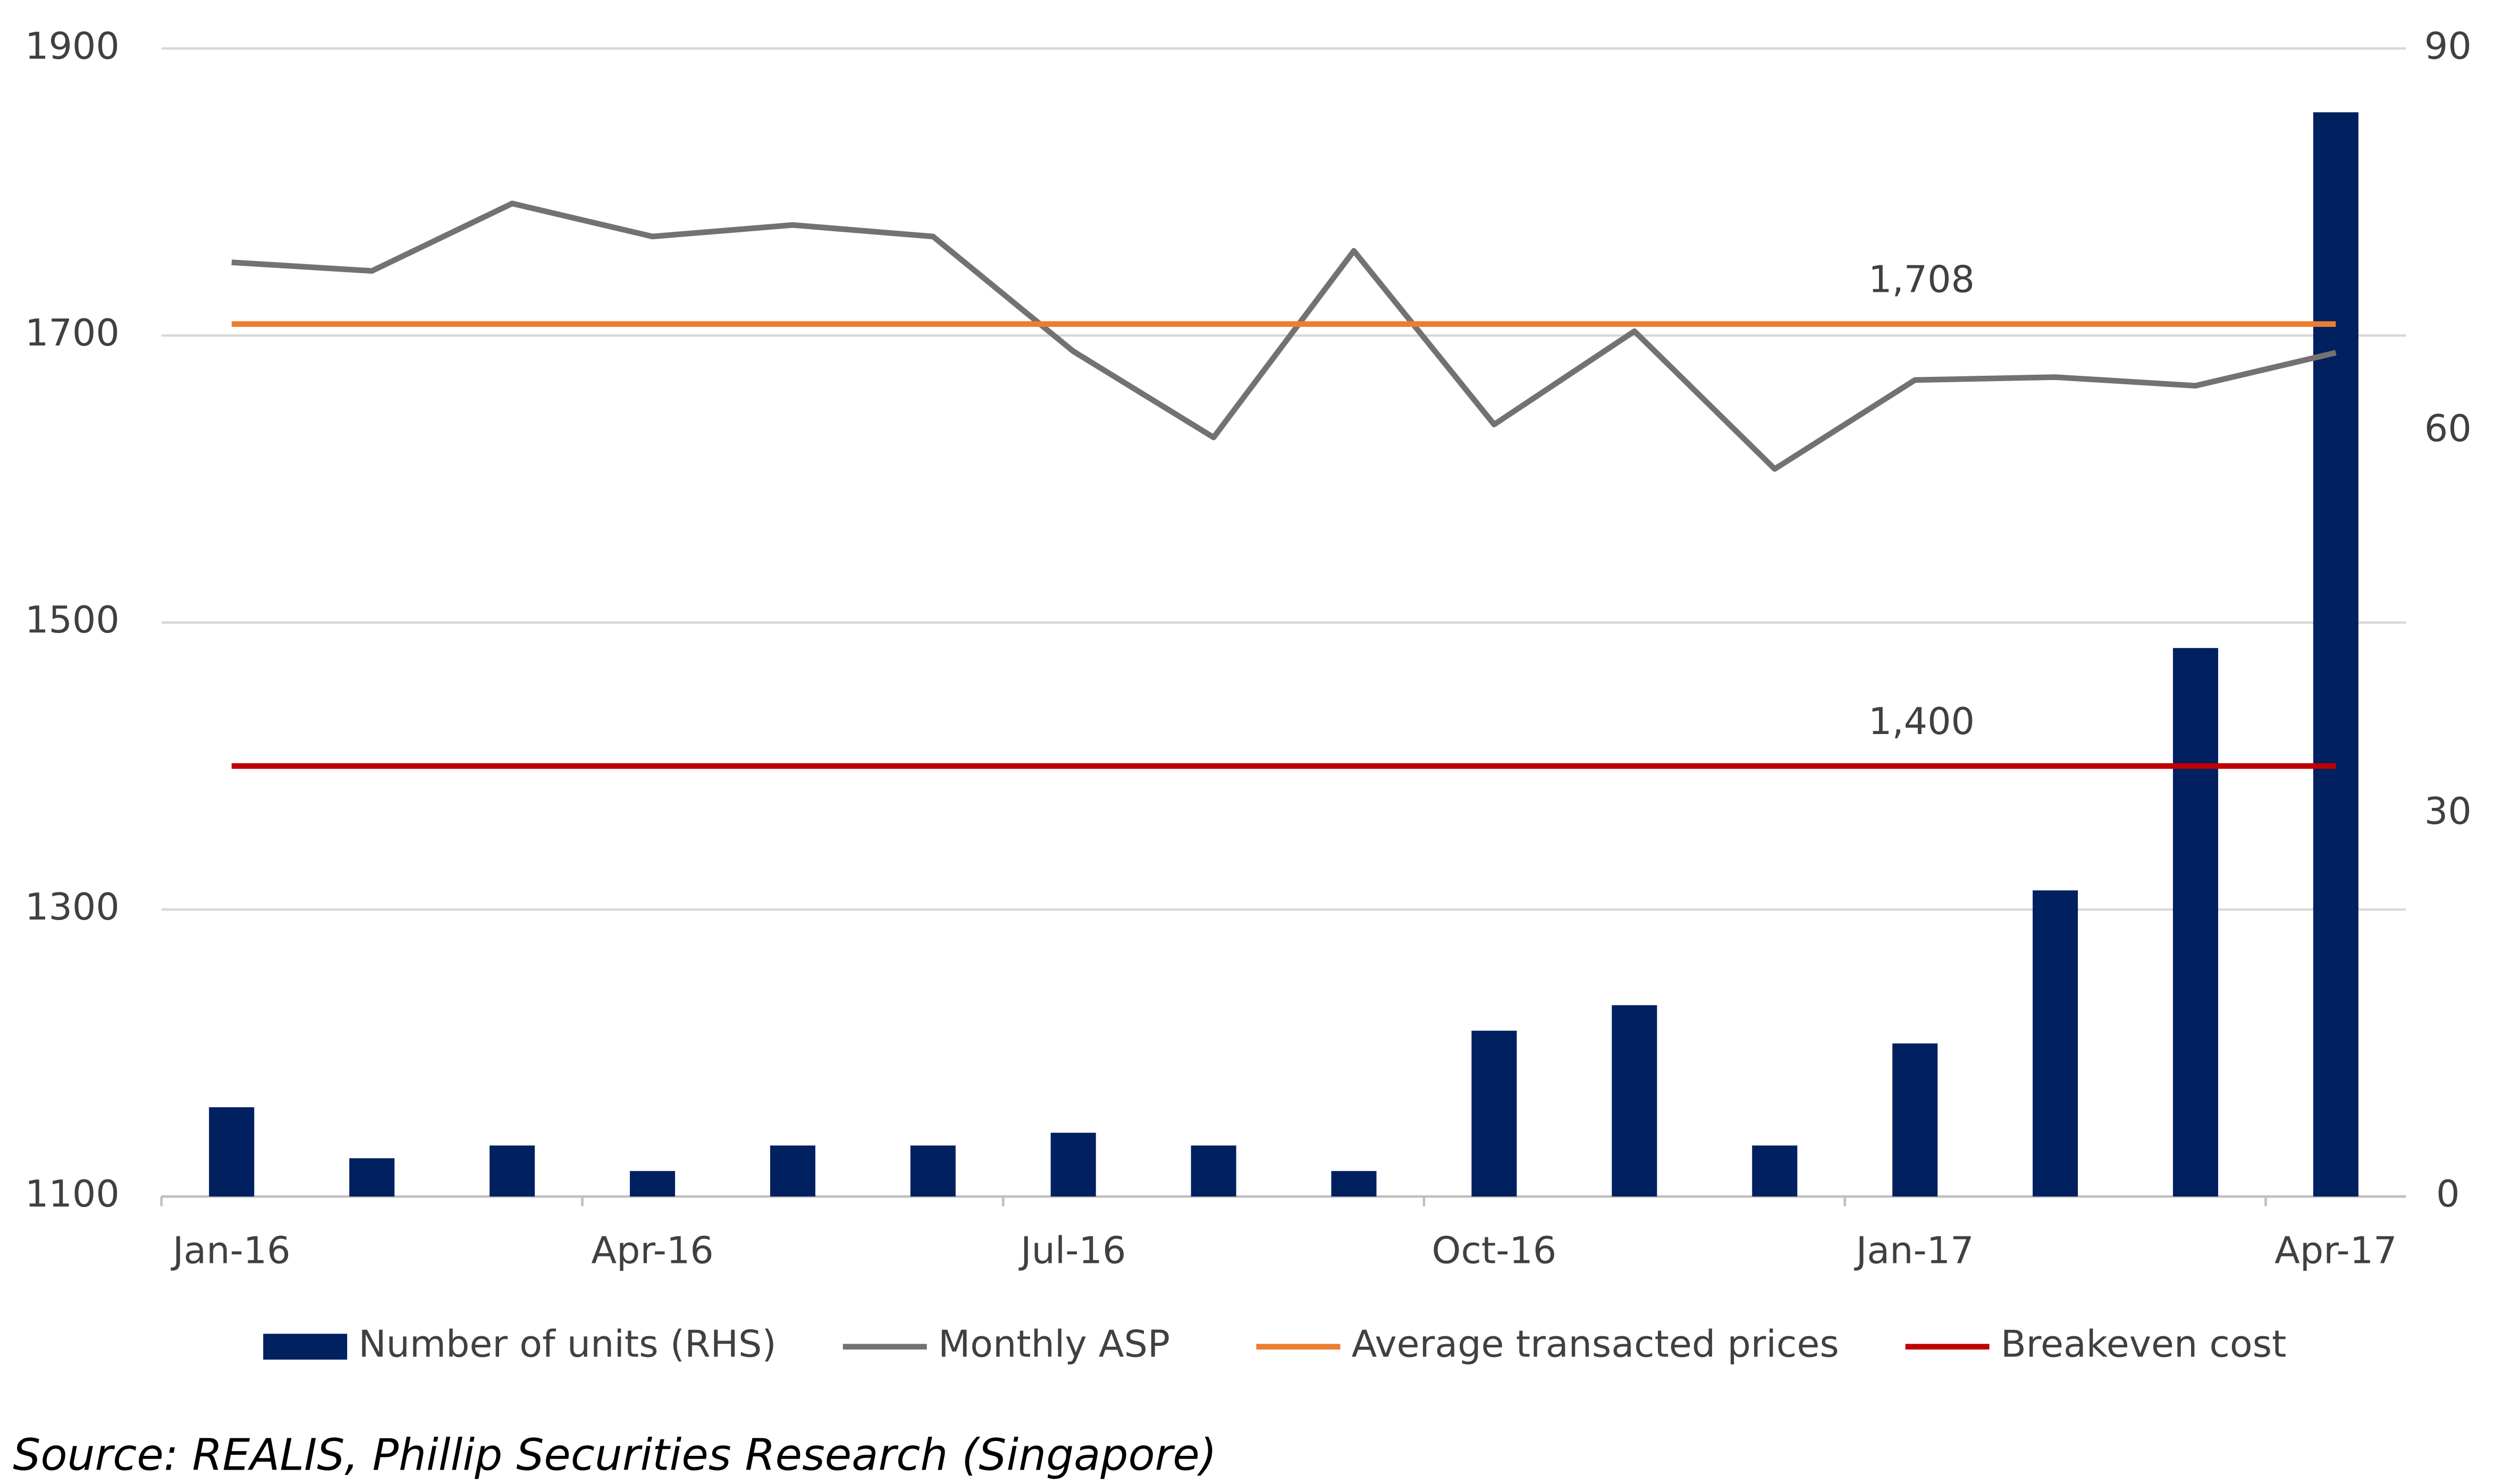  What do you see at coordinates (72, 1194) in the screenshot?
I see `y-tick-label: 1100` at bounding box center [72, 1194].